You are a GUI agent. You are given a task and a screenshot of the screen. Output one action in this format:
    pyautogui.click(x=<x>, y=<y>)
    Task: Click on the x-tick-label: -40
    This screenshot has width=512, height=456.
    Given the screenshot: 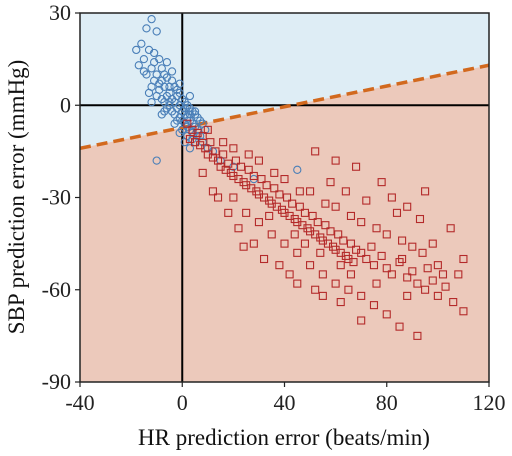 What is the action you would take?
    pyautogui.click(x=79, y=402)
    